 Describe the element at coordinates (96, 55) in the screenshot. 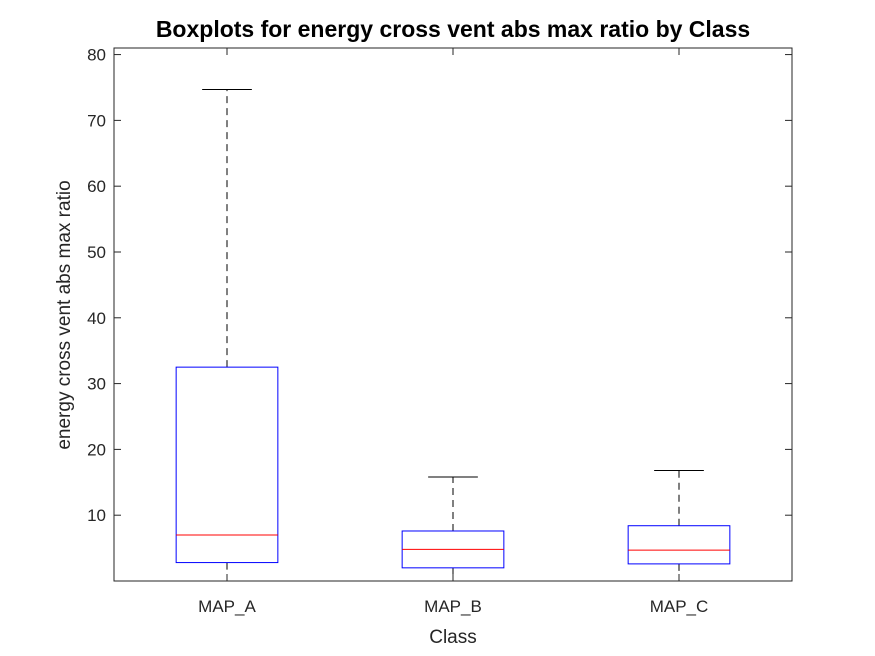

I see `y-tick-label: 80` at that location.